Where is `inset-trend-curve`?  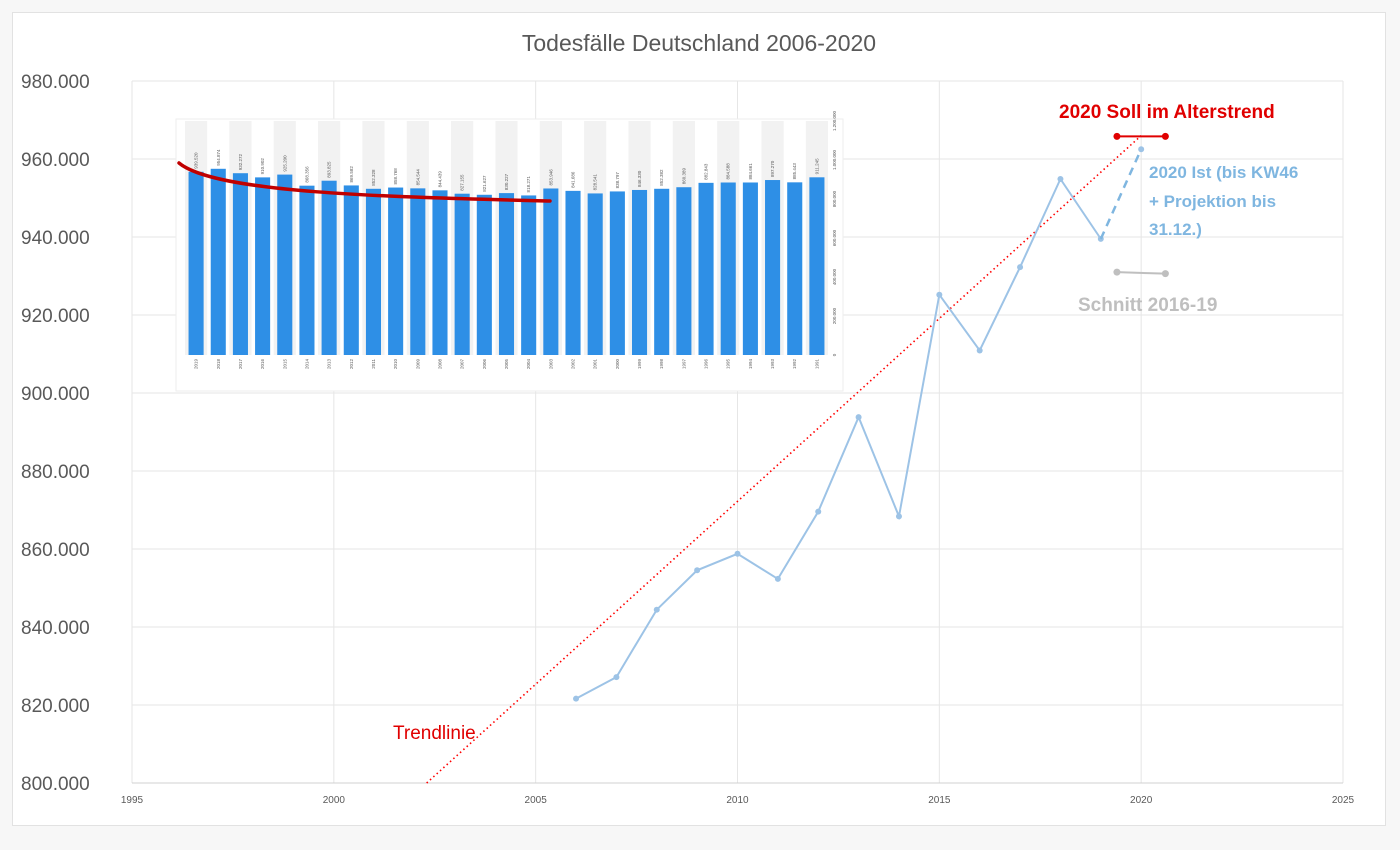 inset-trend-curve is located at coordinates (364, 182).